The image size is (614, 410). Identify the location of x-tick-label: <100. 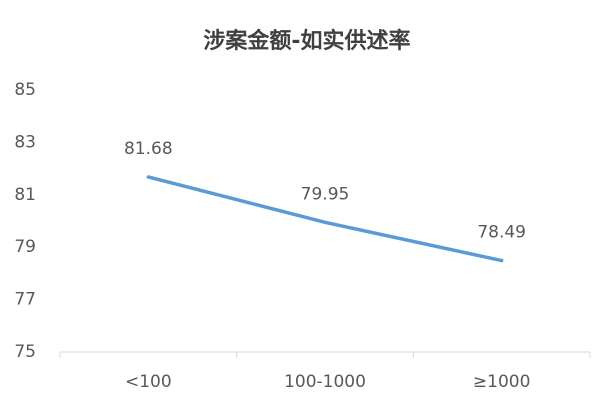
(148, 382).